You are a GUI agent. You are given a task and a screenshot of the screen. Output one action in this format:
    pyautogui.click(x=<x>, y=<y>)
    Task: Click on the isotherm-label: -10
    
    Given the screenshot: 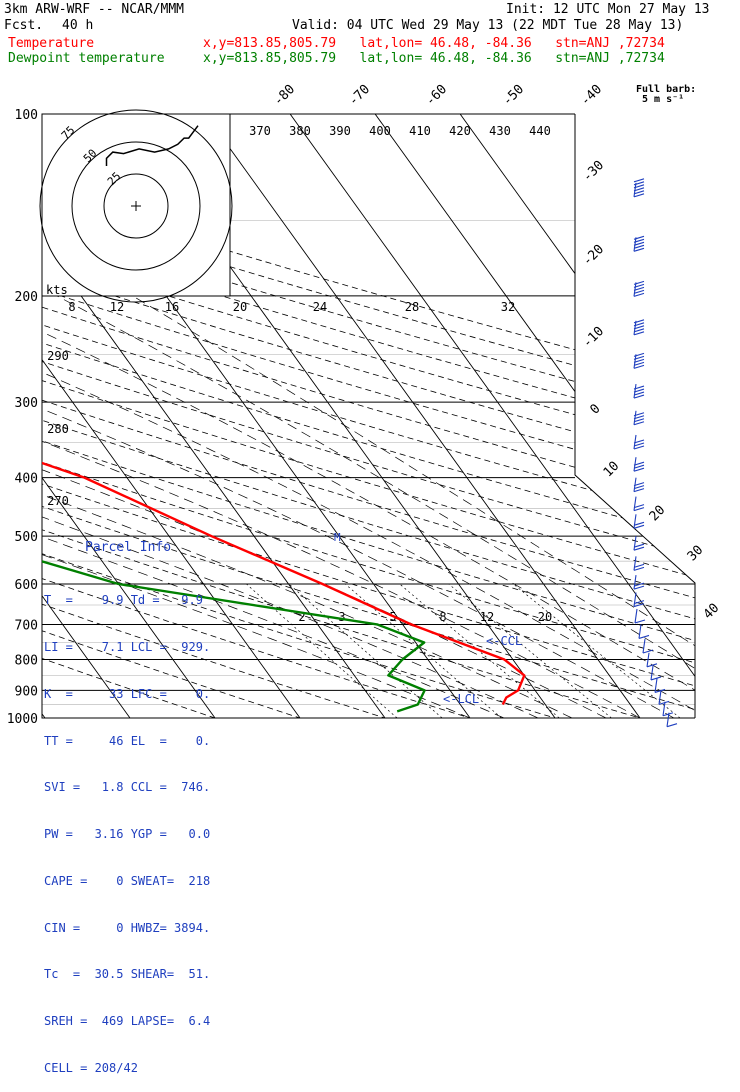 What is the action you would take?
    pyautogui.click(x=593, y=337)
    